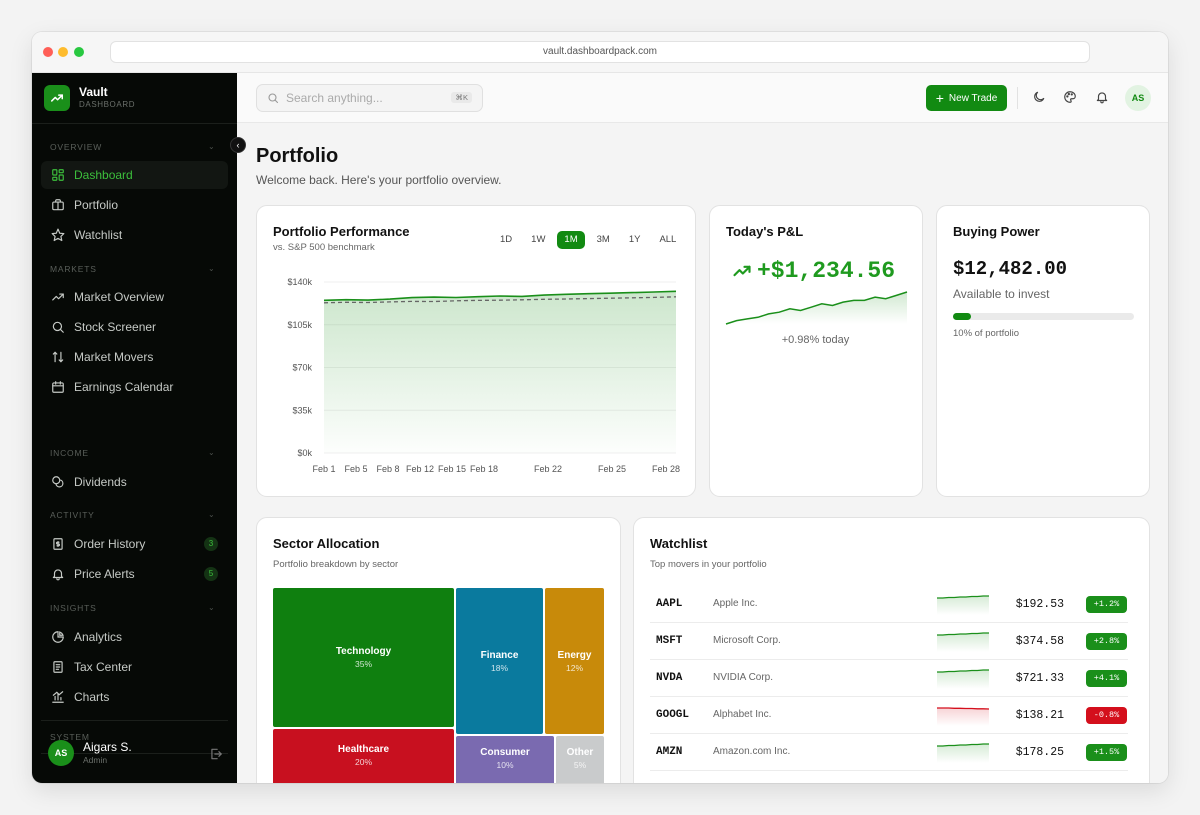  I want to click on treemap-tile-energy: Energy 12%, so click(574, 661).